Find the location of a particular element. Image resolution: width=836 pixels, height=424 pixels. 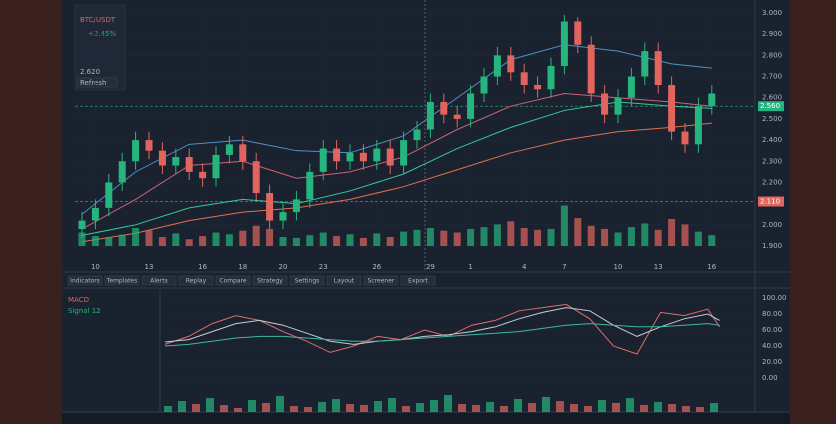

toolbar-label: Screener is located at coordinates (381, 281).